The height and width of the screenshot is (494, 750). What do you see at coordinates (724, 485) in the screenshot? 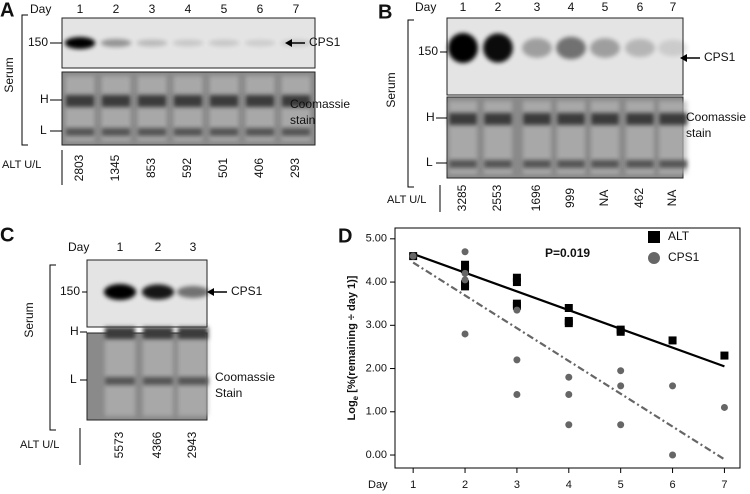
I see `x-tick-label: 7` at bounding box center [724, 485].